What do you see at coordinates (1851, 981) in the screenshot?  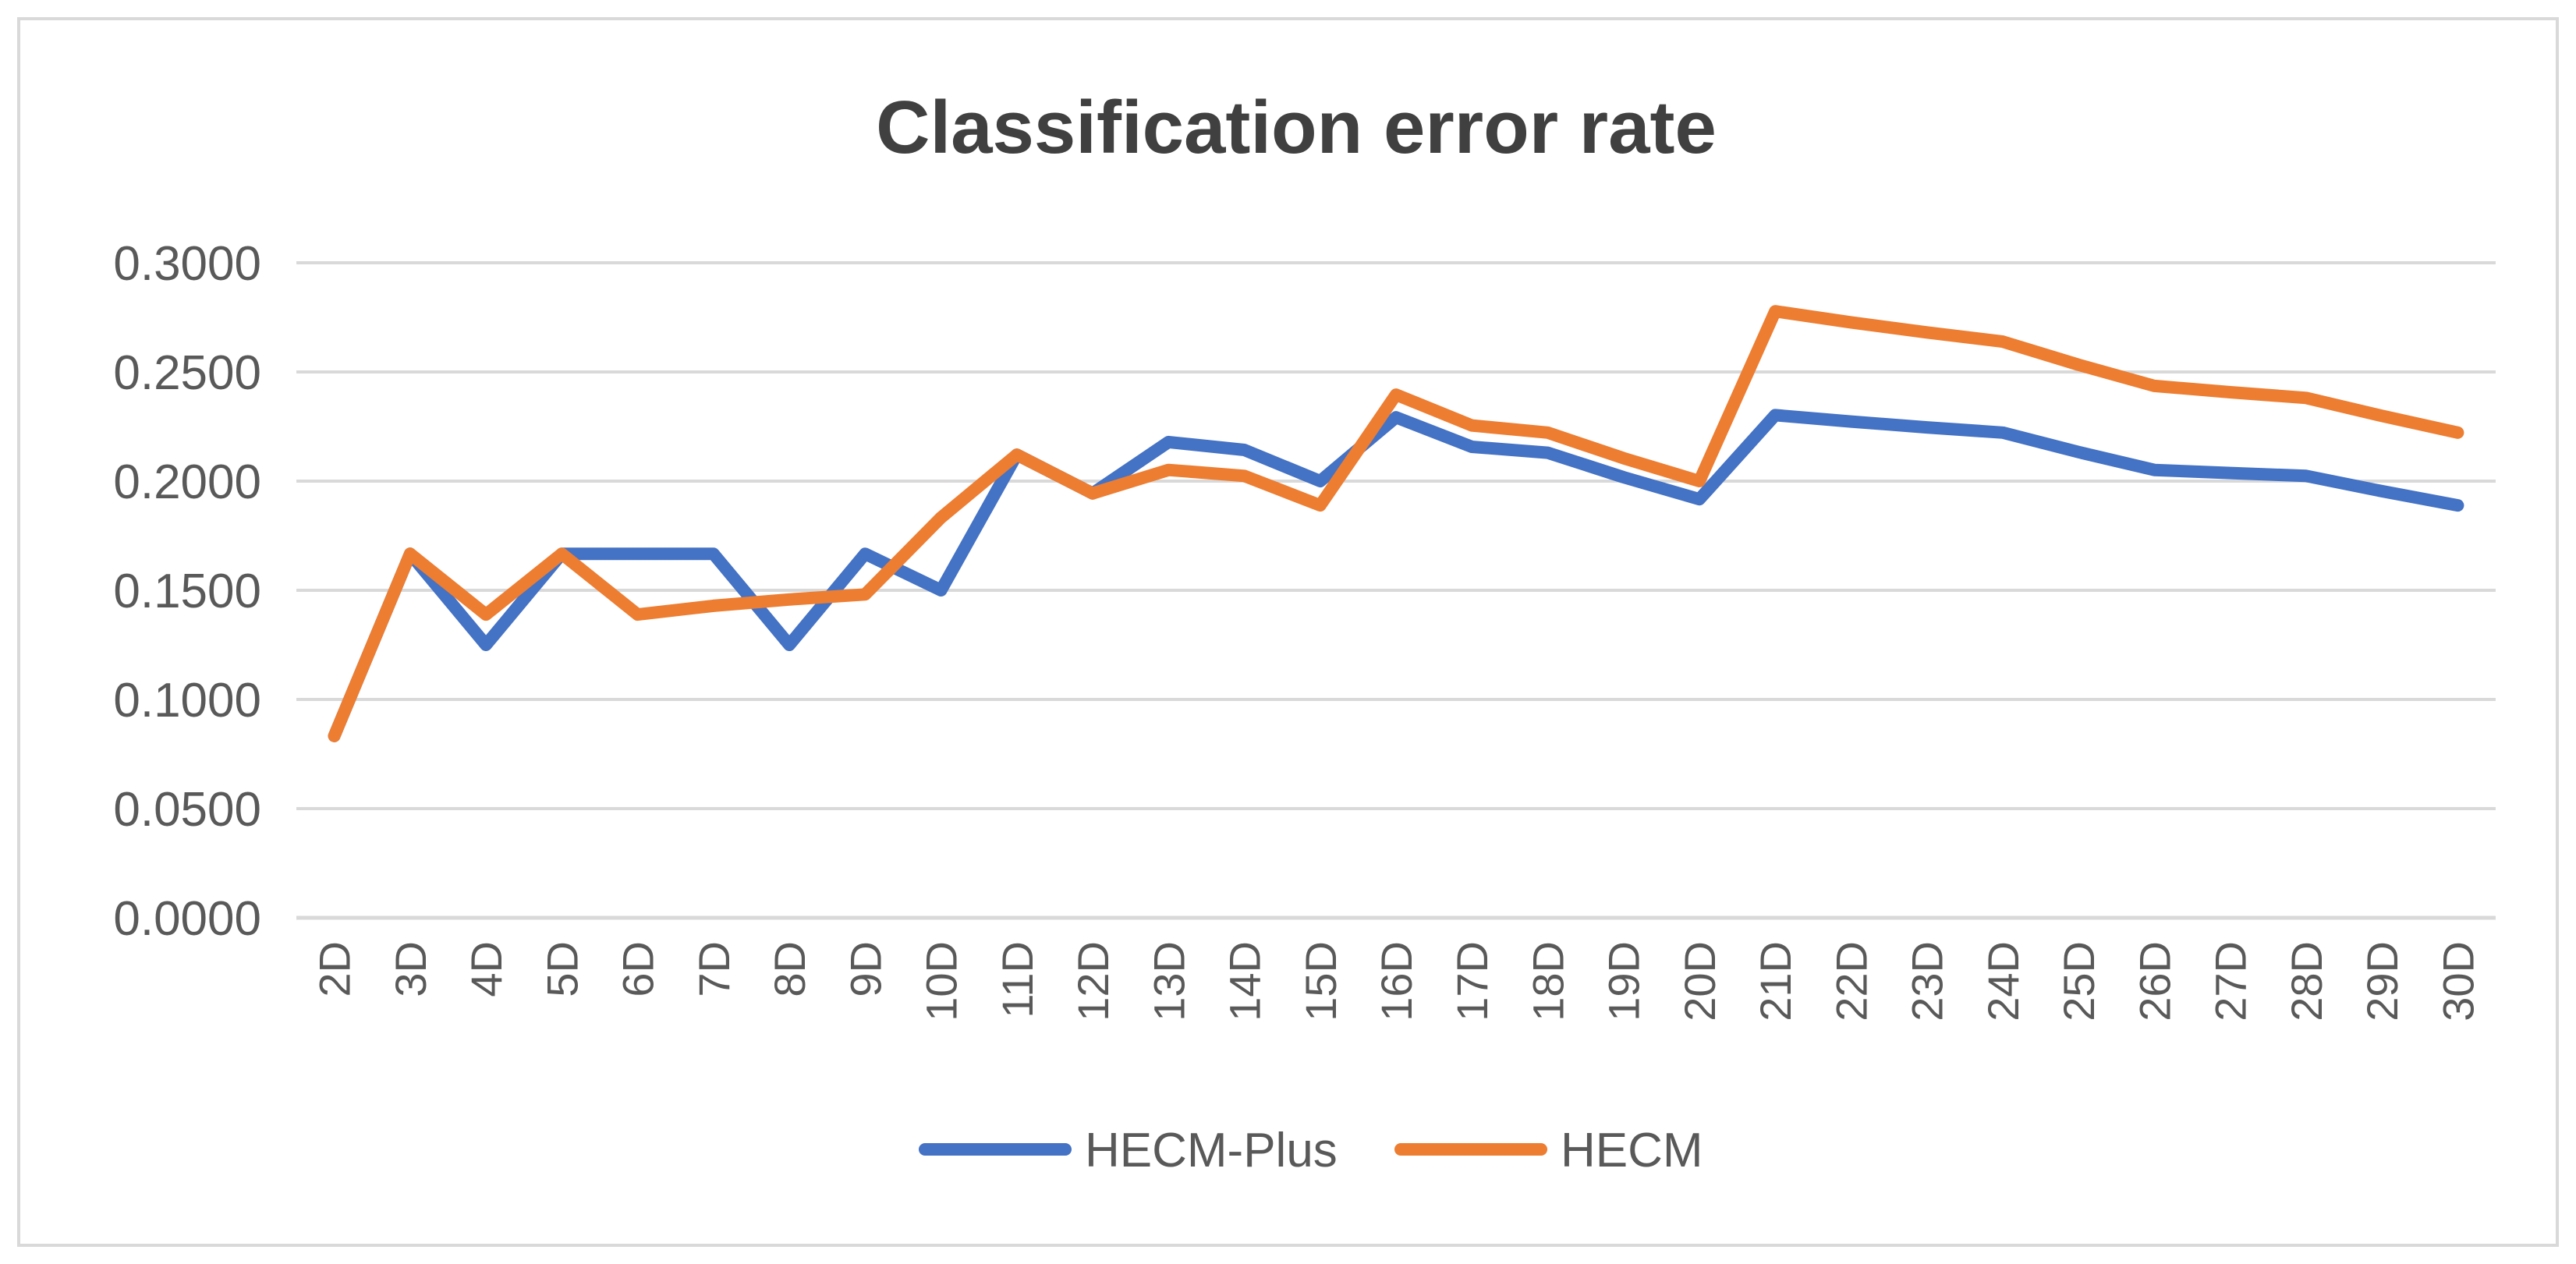 I see `x-tick-label: 22D` at bounding box center [1851, 981].